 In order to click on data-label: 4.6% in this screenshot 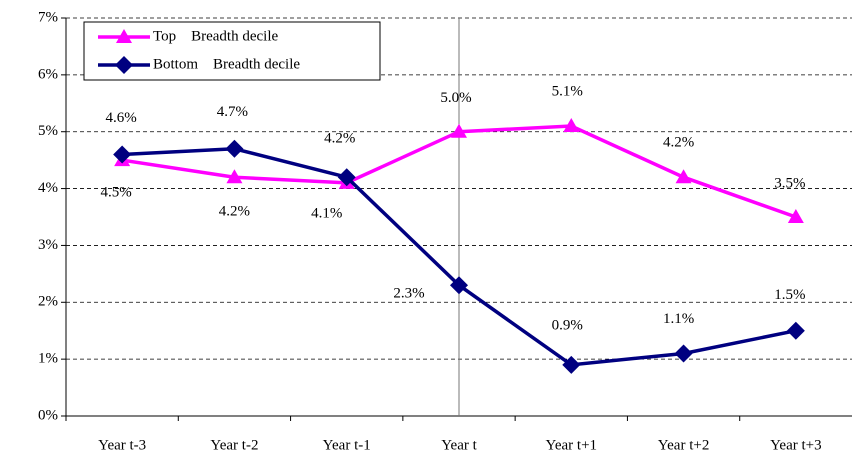, I will do `click(121, 118)`.